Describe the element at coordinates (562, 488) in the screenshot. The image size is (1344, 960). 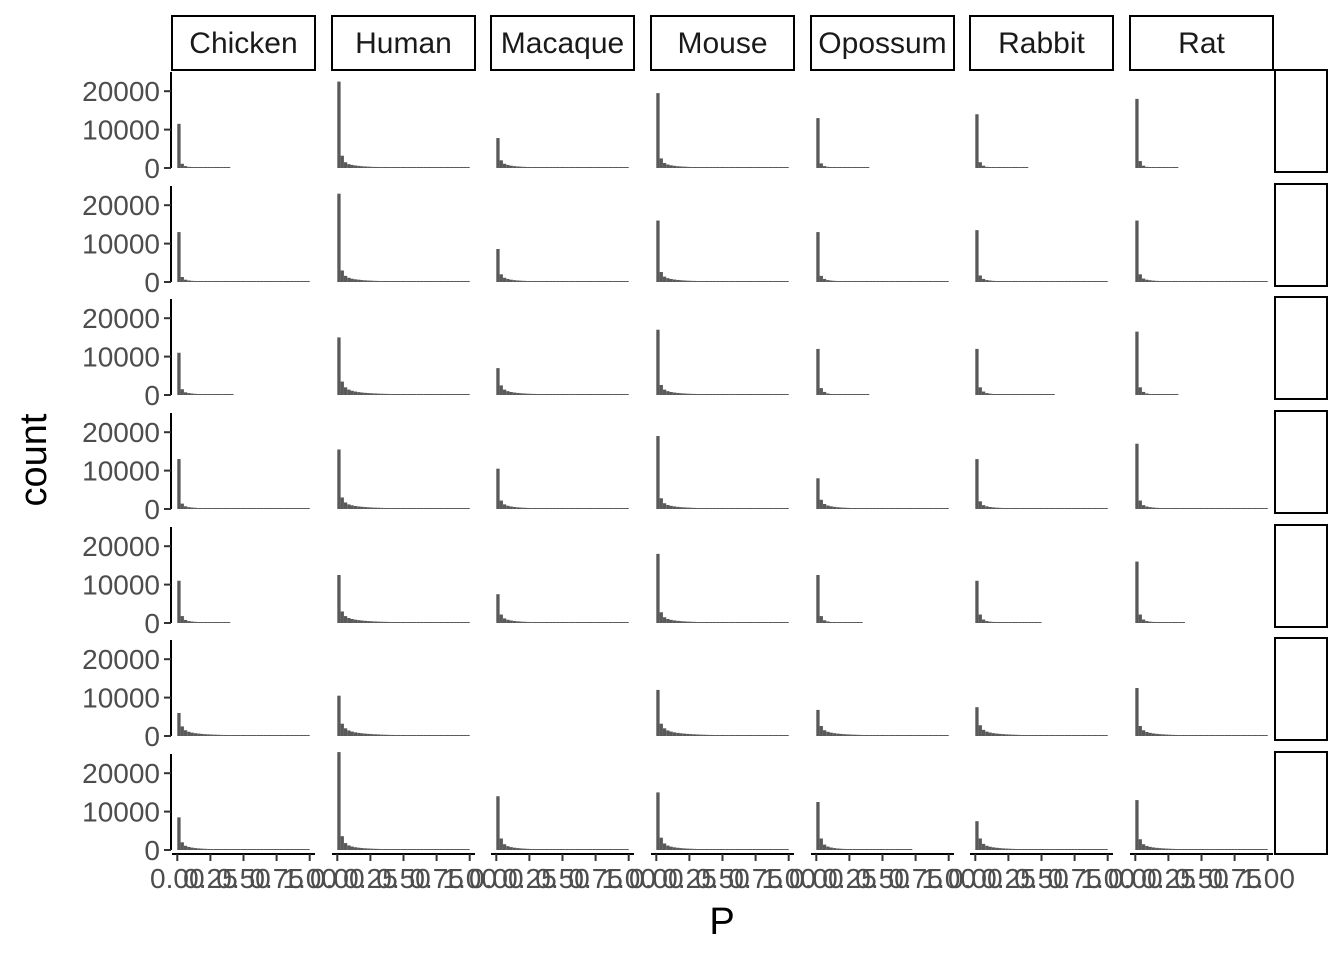
I see `panel-macaque-kidney` at that location.